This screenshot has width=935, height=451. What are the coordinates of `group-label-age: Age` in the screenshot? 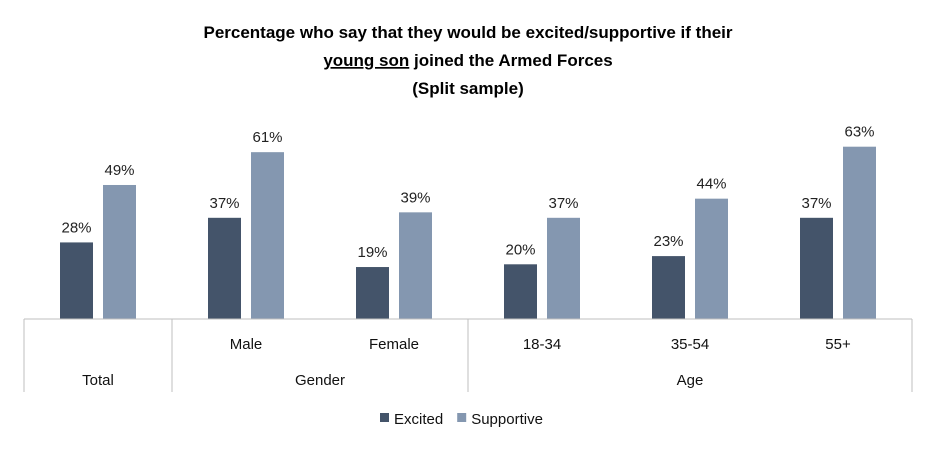 It's located at (690, 380).